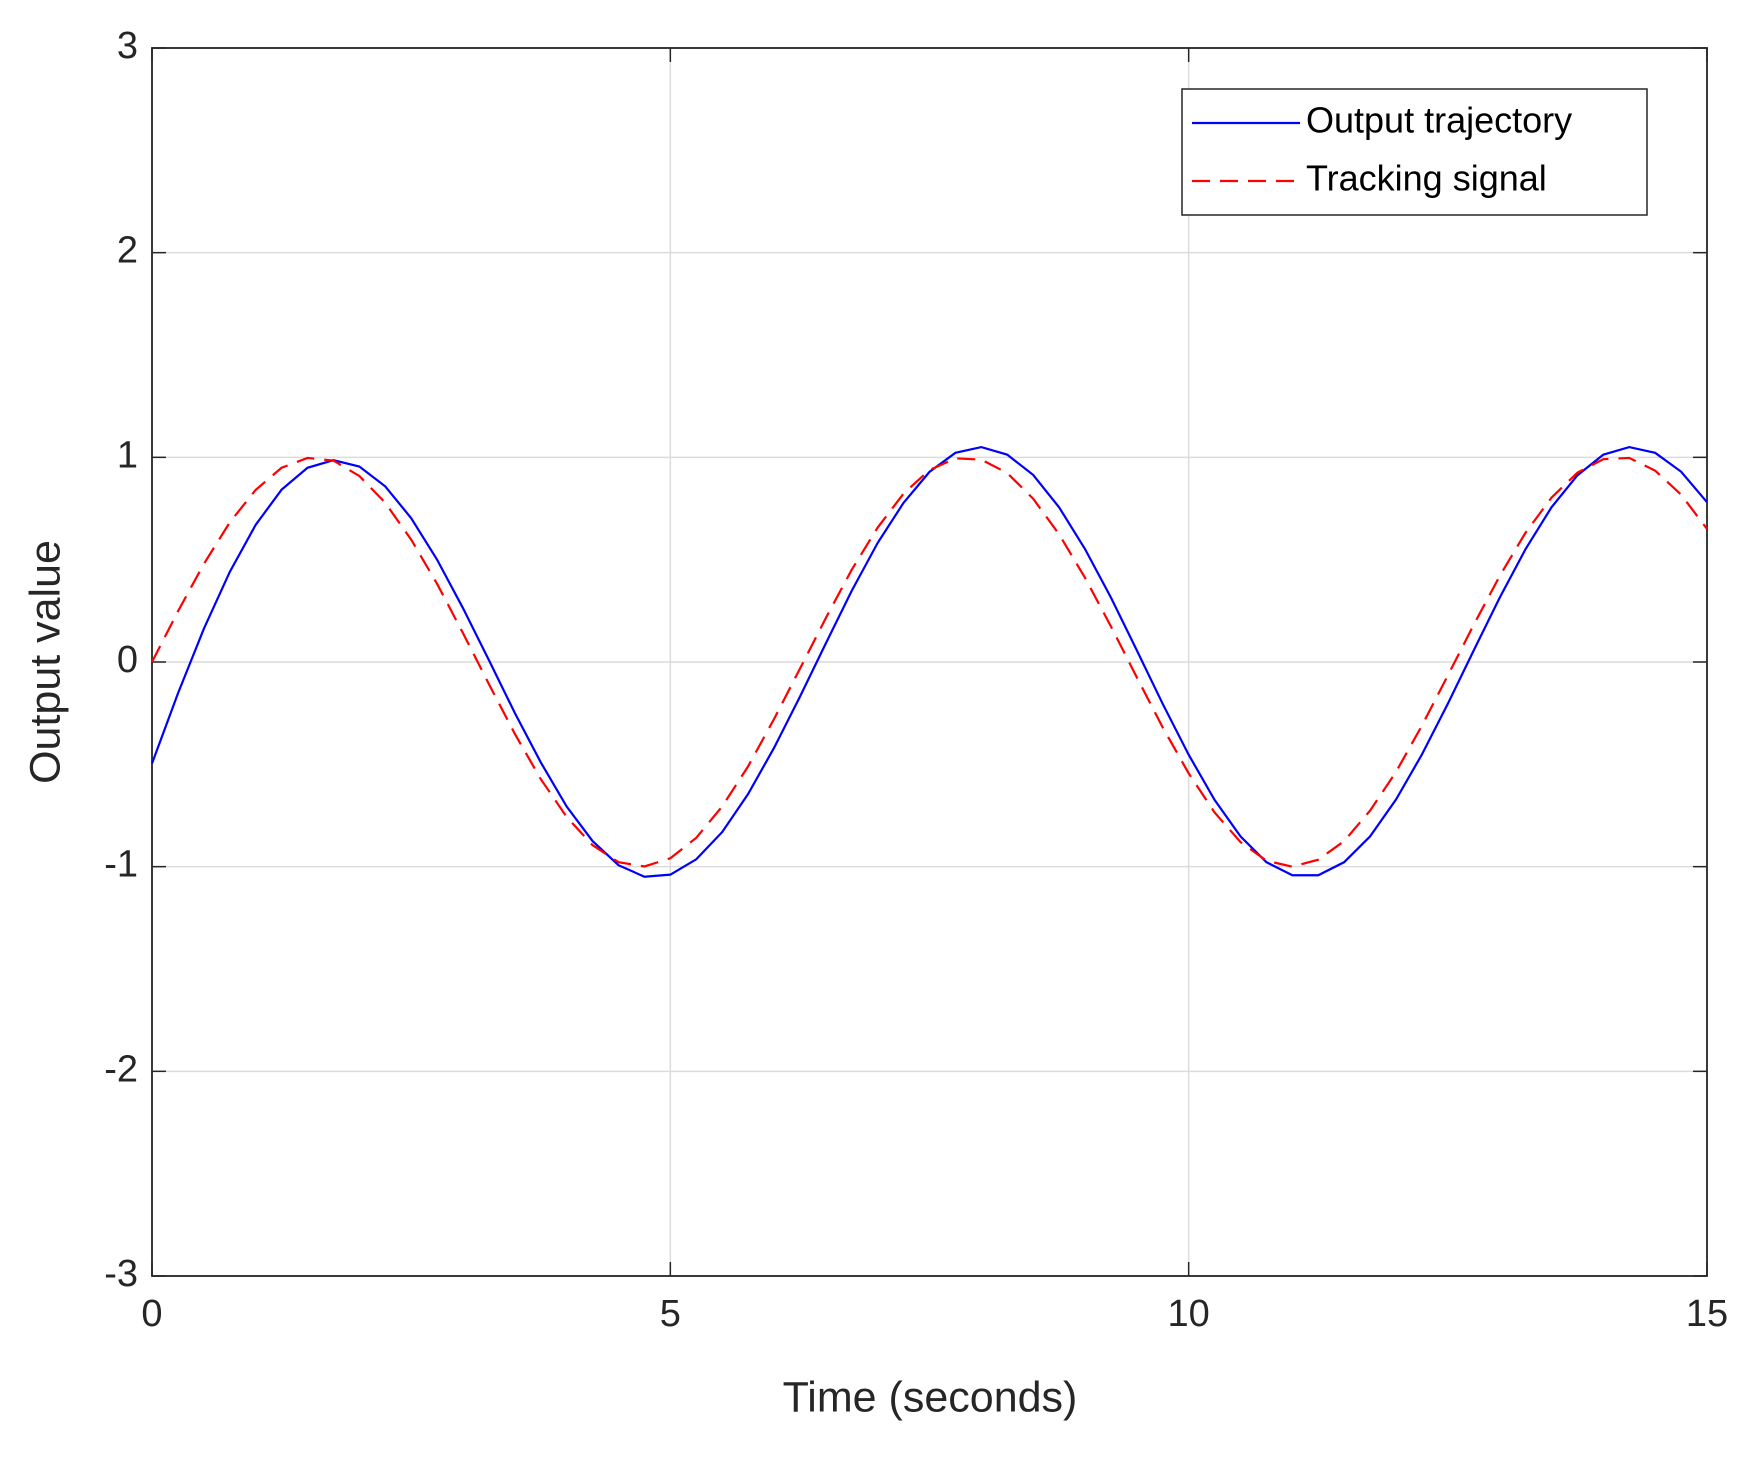 The height and width of the screenshot is (1458, 1749). I want to click on y-tick-label: -1, so click(121, 865).